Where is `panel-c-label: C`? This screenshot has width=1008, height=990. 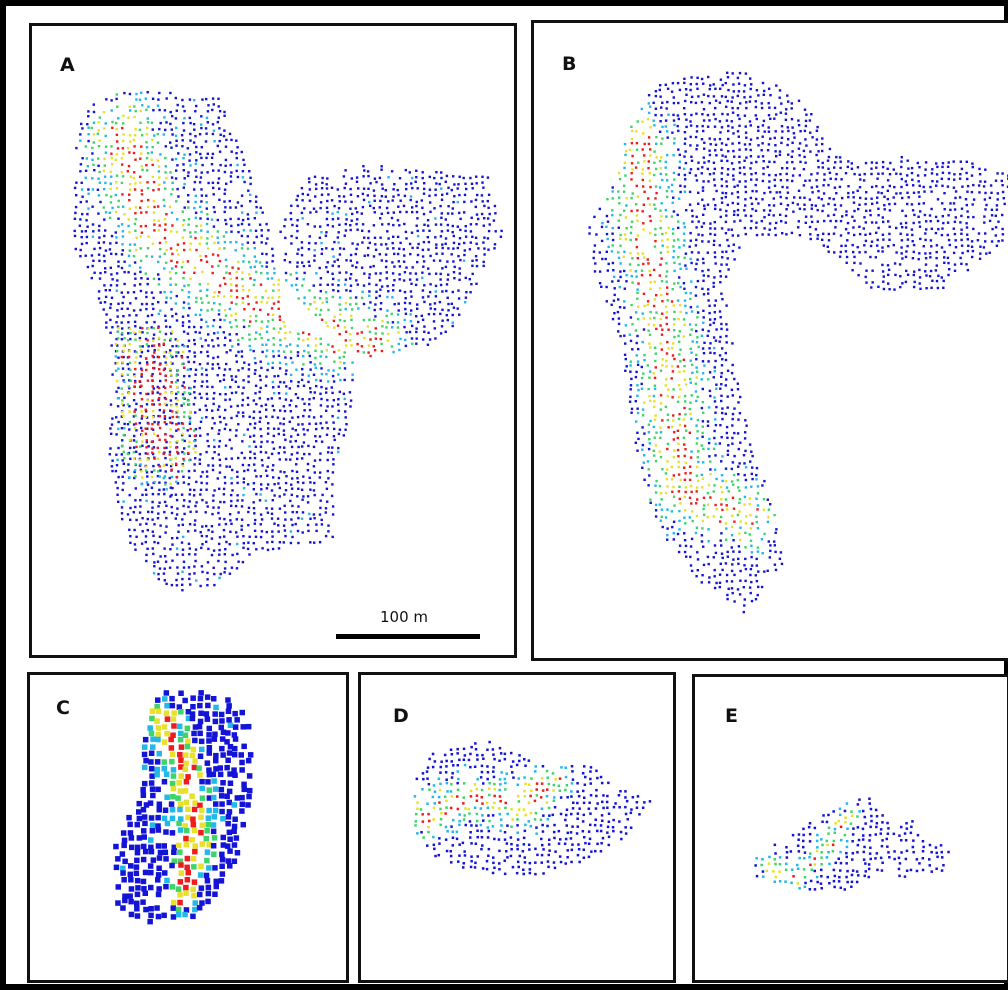
panel-c-label: C is located at coordinates (63, 708).